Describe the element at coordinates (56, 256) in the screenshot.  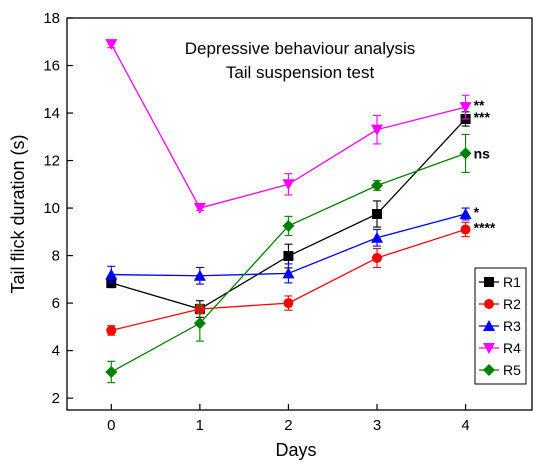
I see `y-tick-label: 8` at that location.